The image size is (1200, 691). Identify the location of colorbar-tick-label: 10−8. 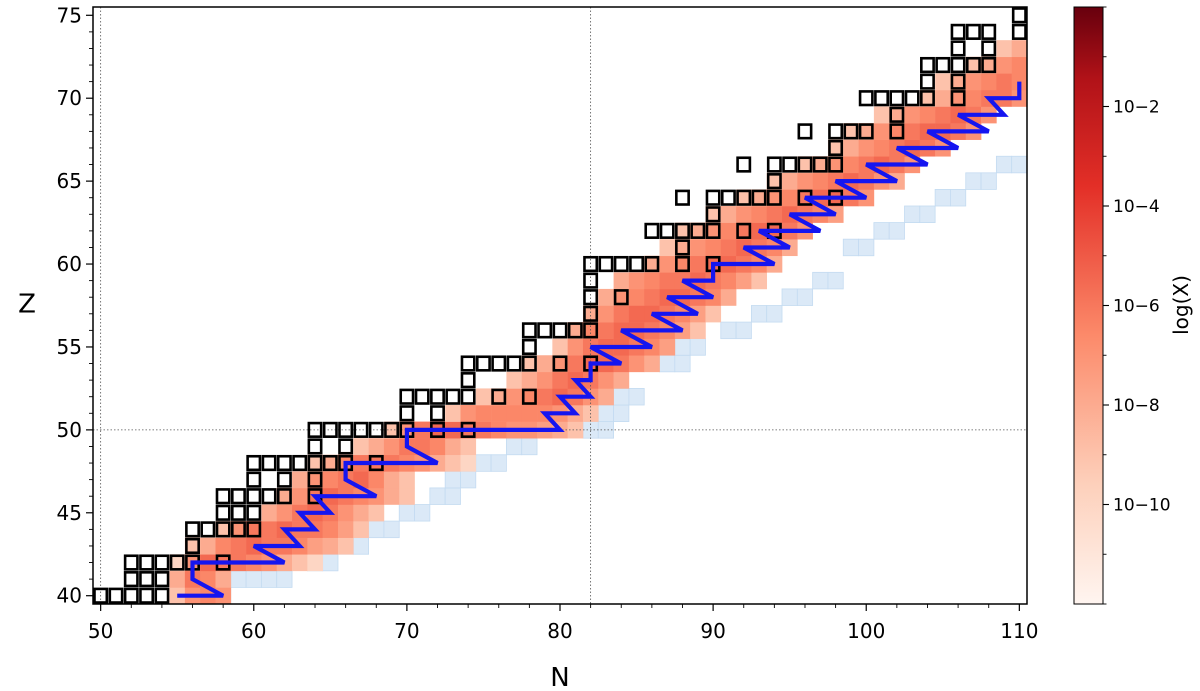
(1136, 406).